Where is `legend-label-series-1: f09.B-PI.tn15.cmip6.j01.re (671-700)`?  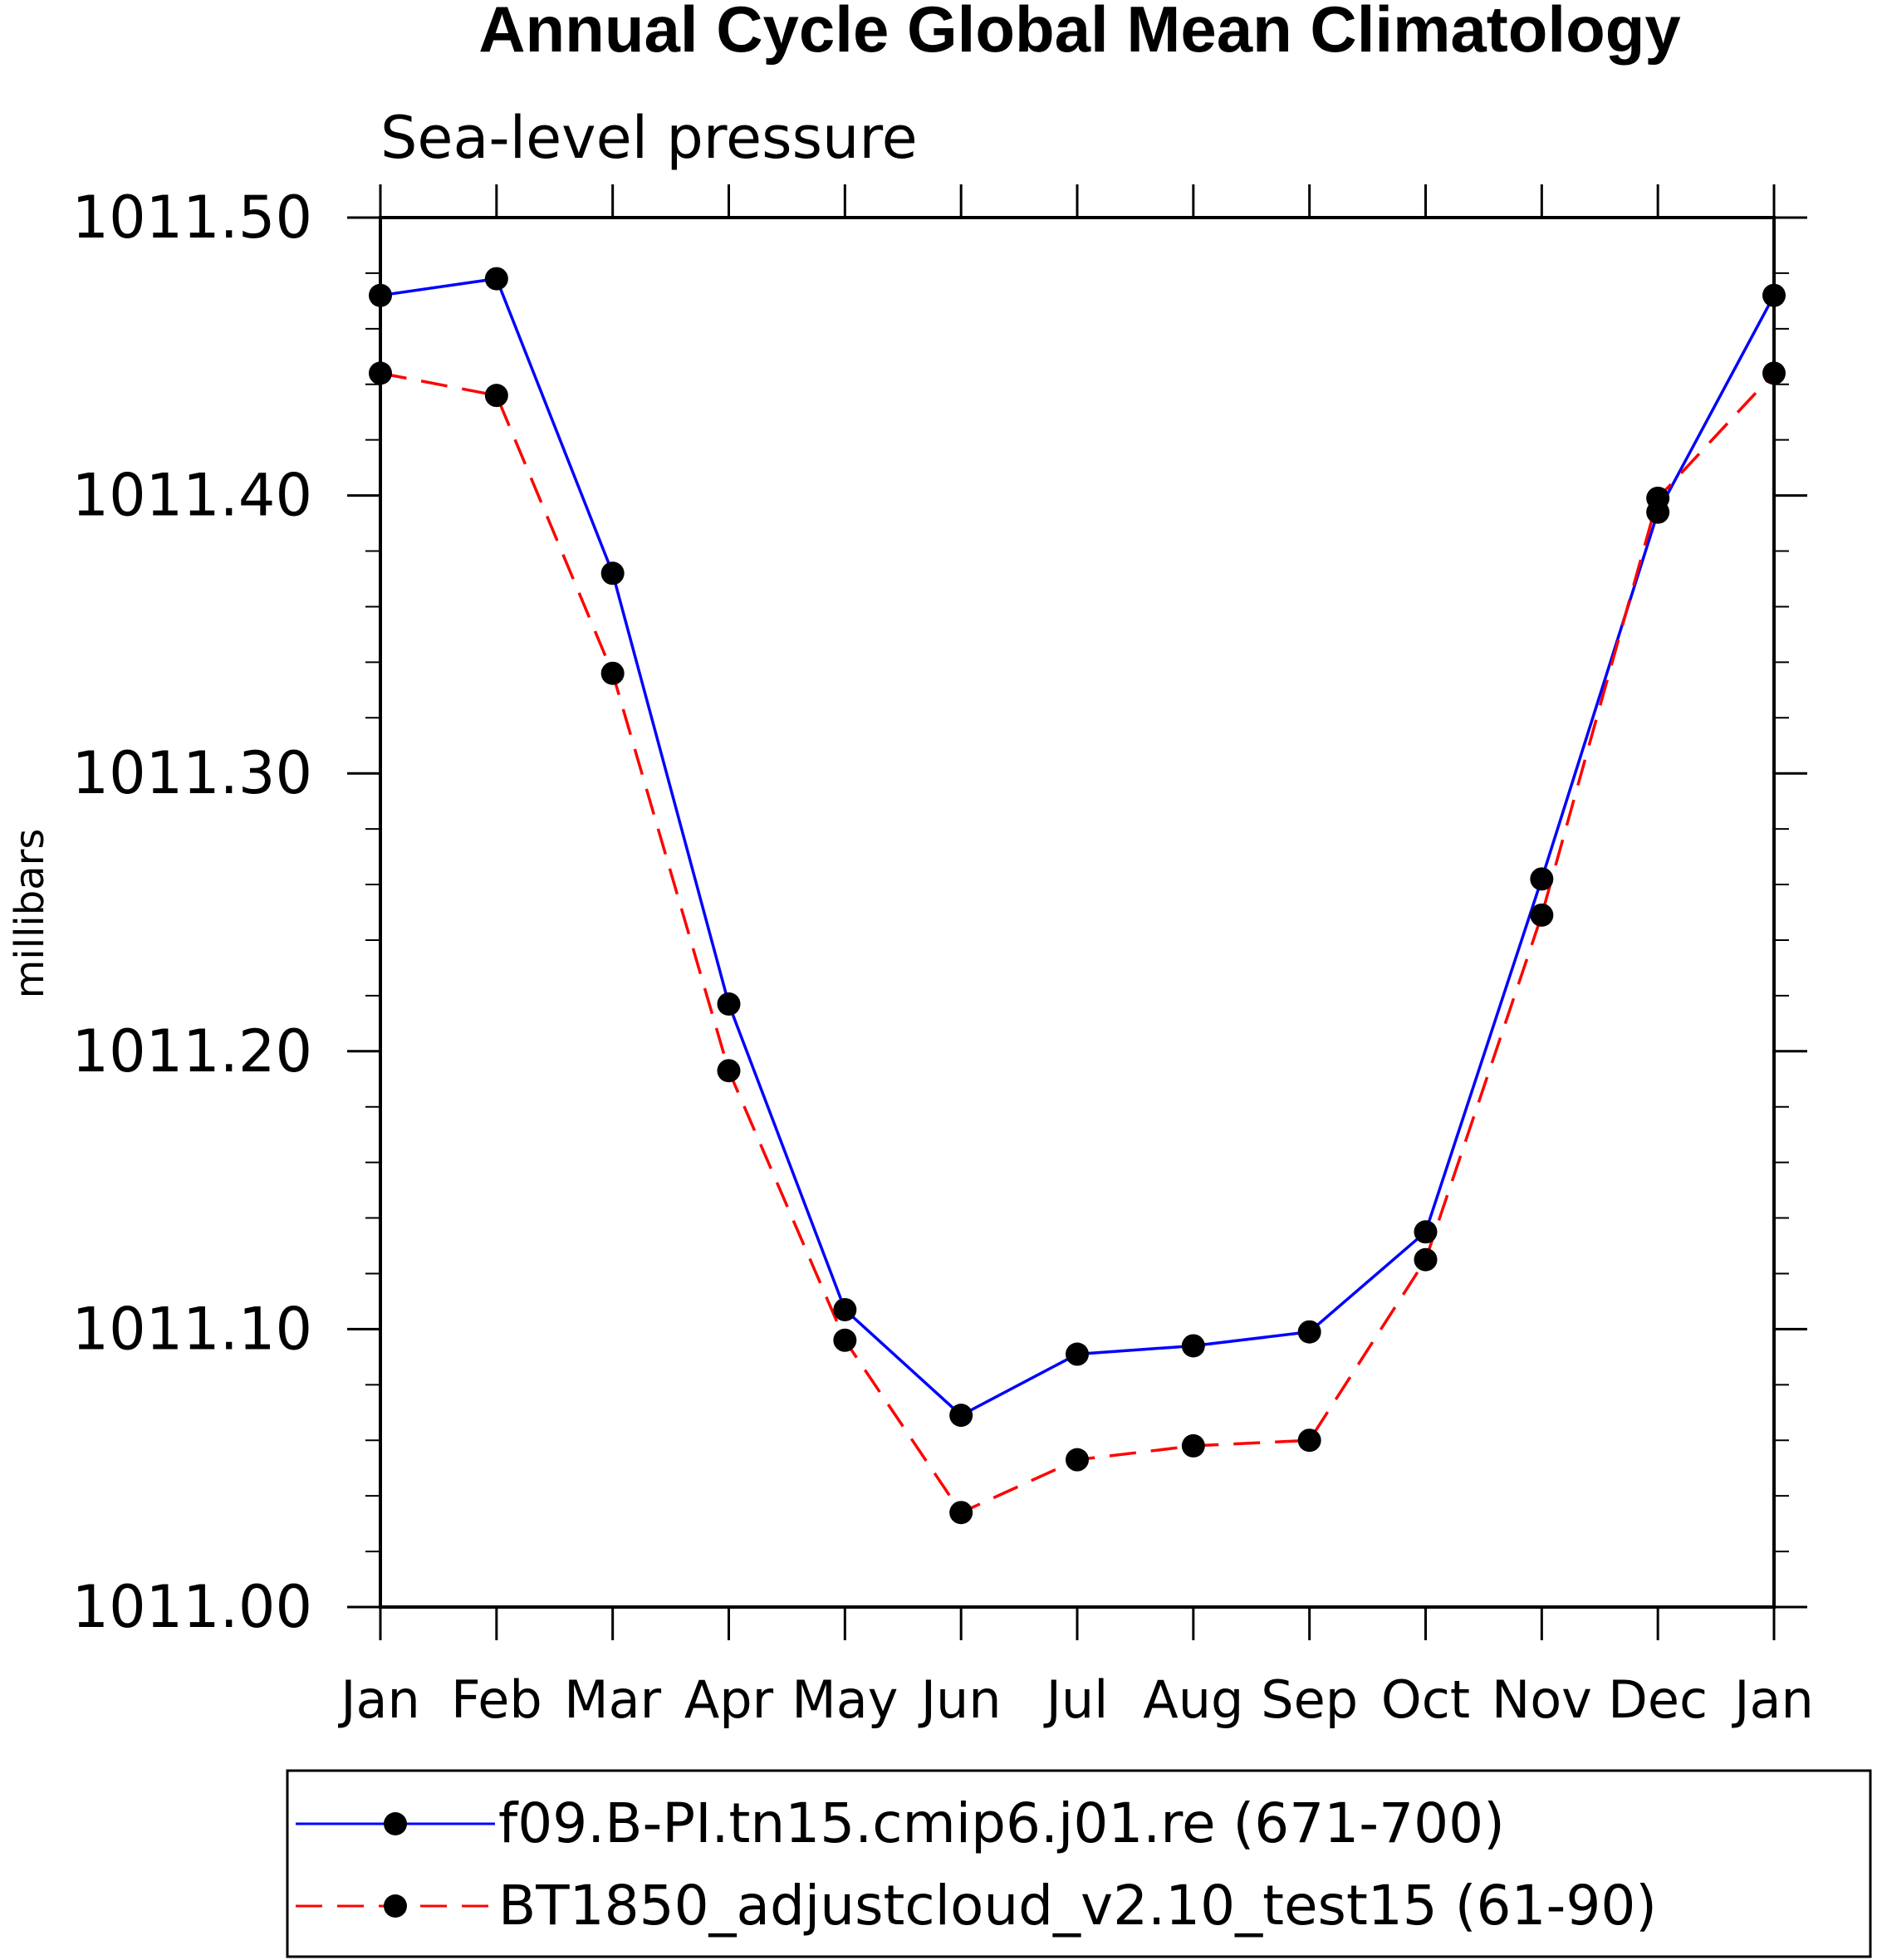 legend-label-series-1: f09.B-PI.tn15.cmip6.j01.re (671-700) is located at coordinates (1001, 1823).